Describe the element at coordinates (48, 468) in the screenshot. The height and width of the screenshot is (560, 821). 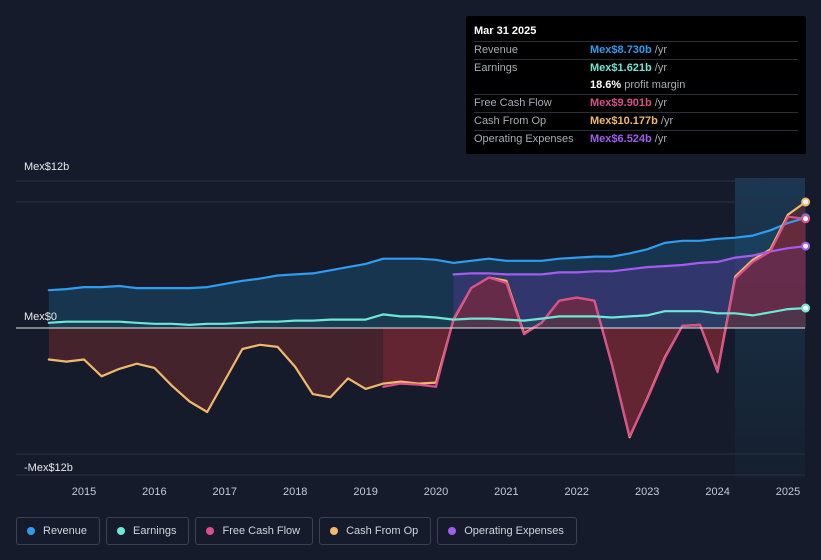
I see `y-tick-label: -Mex$12b` at that location.